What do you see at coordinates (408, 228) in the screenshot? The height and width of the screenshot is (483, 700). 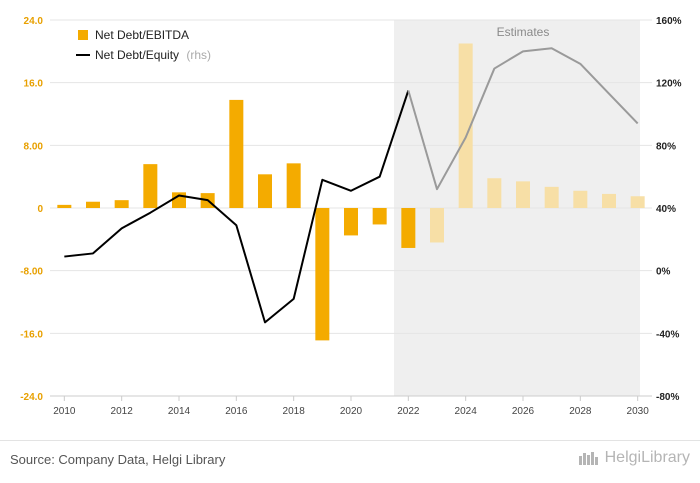 I see `bar-2022` at bounding box center [408, 228].